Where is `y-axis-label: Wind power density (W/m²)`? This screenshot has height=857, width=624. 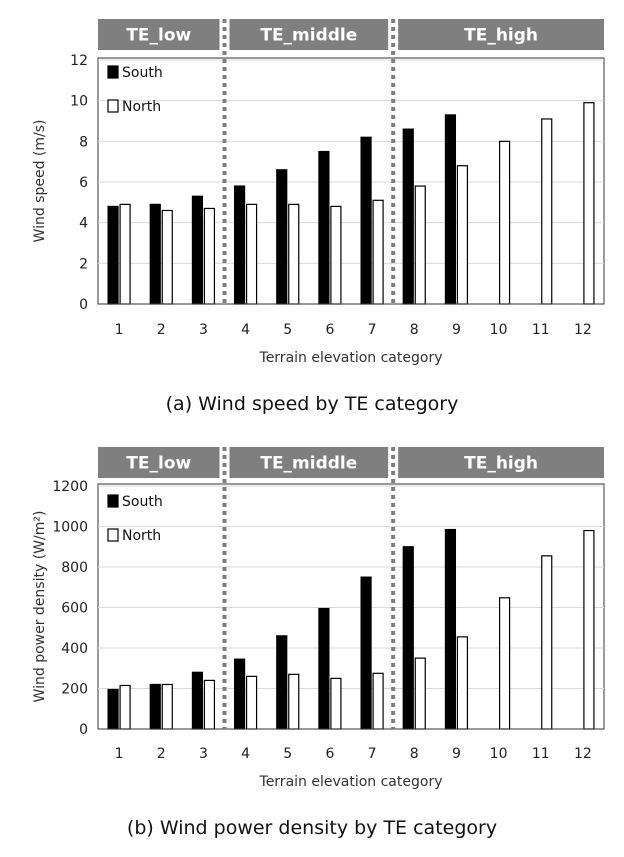
y-axis-label: Wind power density (W/m²) is located at coordinates (40, 607).